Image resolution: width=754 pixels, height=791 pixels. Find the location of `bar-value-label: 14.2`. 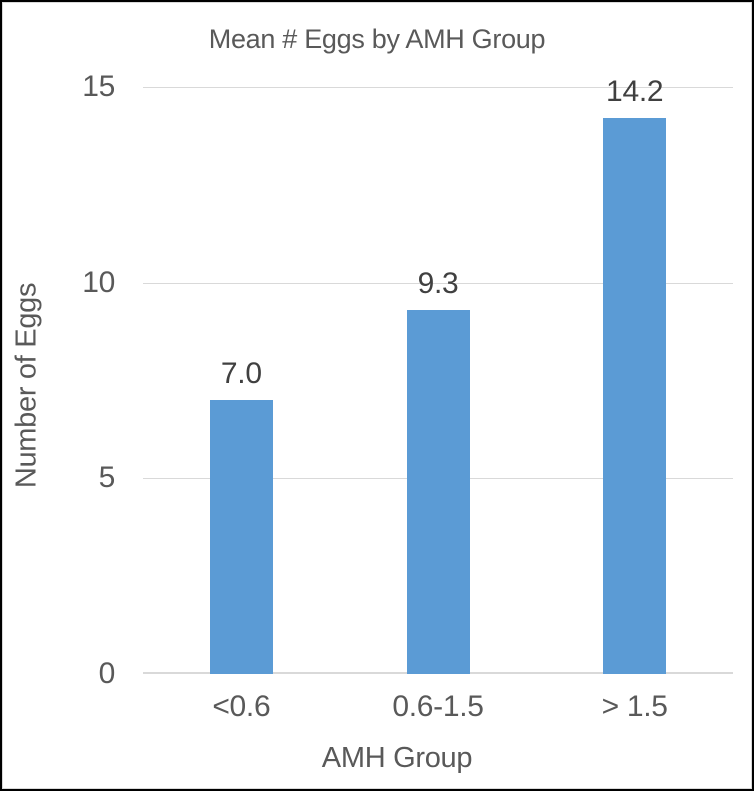

bar-value-label: 14.2 is located at coordinates (635, 92).